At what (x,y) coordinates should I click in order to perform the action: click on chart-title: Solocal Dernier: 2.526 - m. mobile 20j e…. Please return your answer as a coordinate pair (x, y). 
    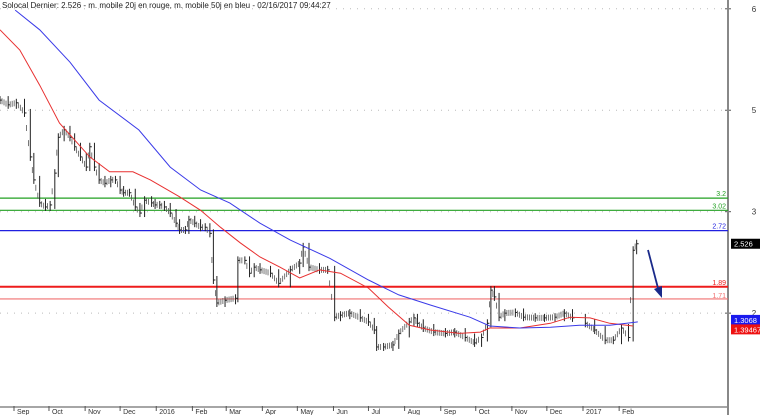
    Looking at the image, I should click on (166, 5).